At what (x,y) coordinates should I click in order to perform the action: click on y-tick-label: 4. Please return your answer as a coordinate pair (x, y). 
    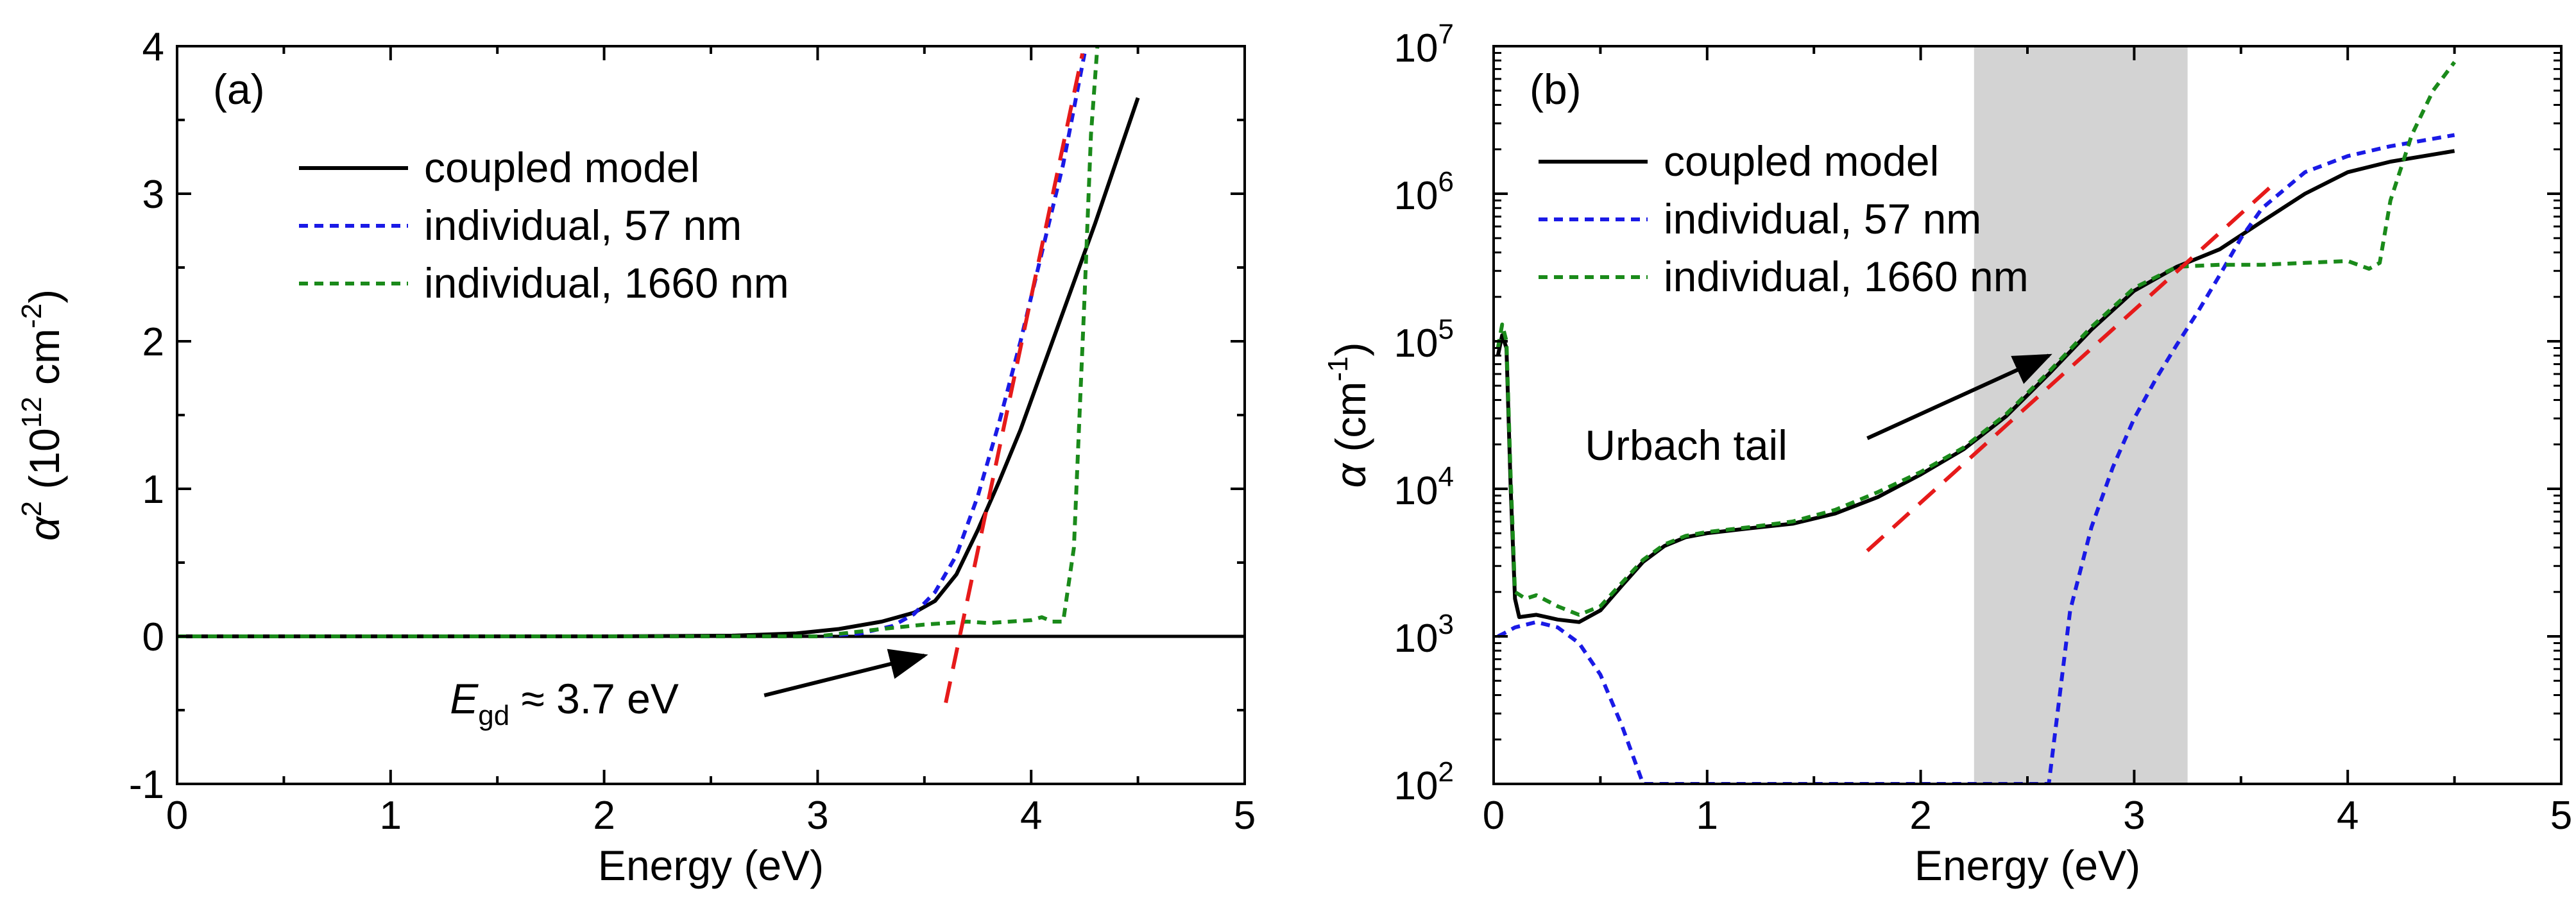
    Looking at the image, I should click on (153, 47).